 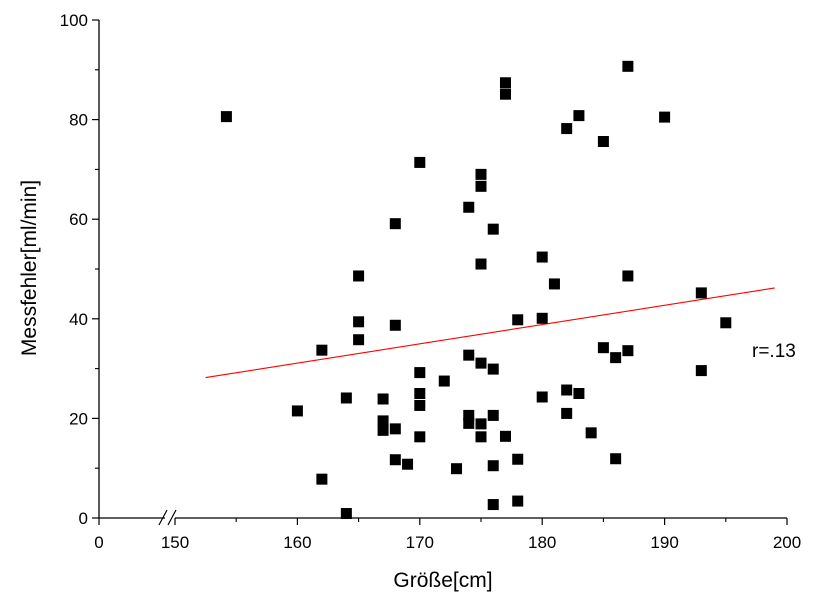 I want to click on y-tick-label: 20, so click(x=78, y=418).